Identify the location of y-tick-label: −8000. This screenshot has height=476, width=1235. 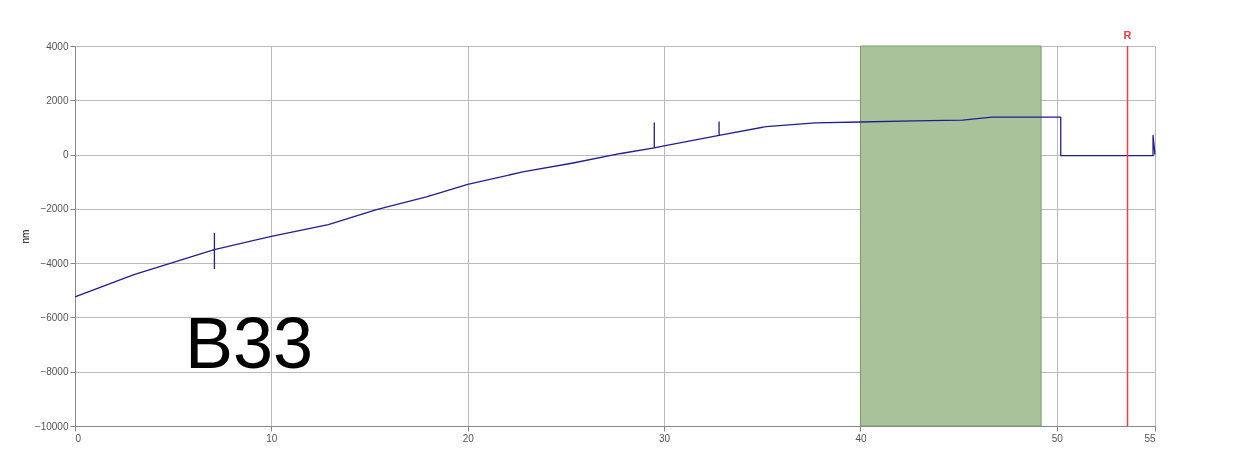
(54, 372).